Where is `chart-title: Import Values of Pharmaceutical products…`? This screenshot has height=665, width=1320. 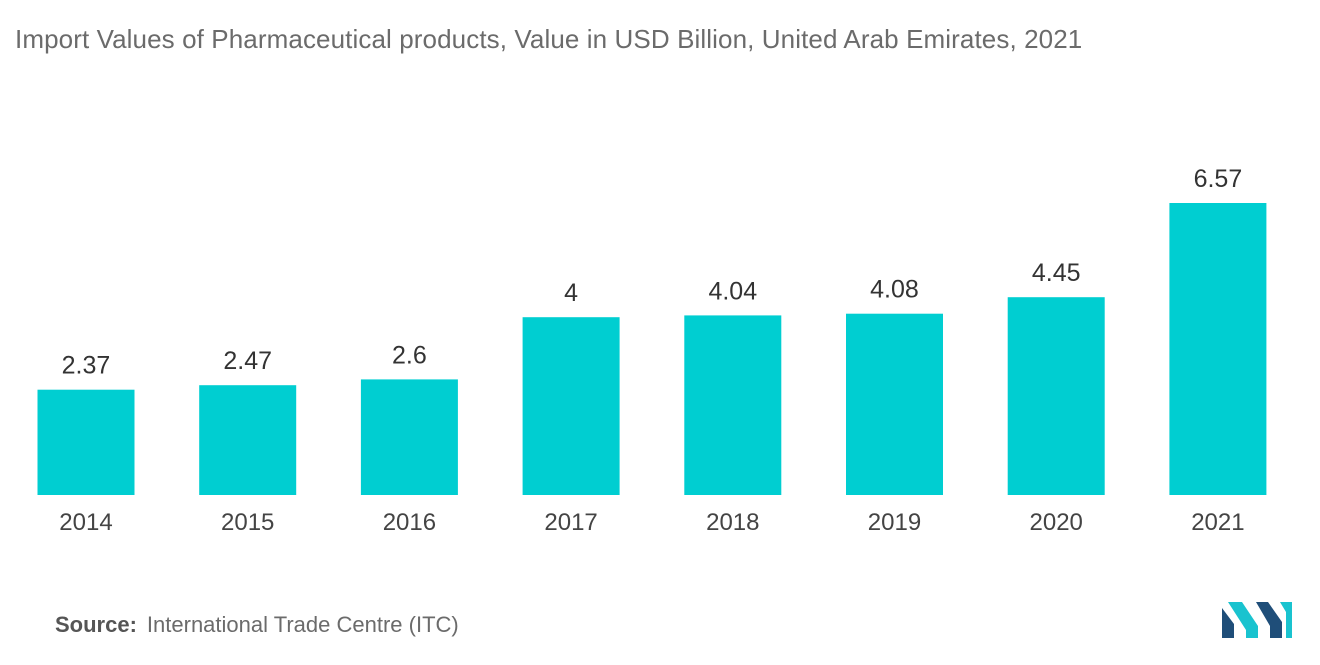 chart-title: Import Values of Pharmaceutical products… is located at coordinates (549, 39).